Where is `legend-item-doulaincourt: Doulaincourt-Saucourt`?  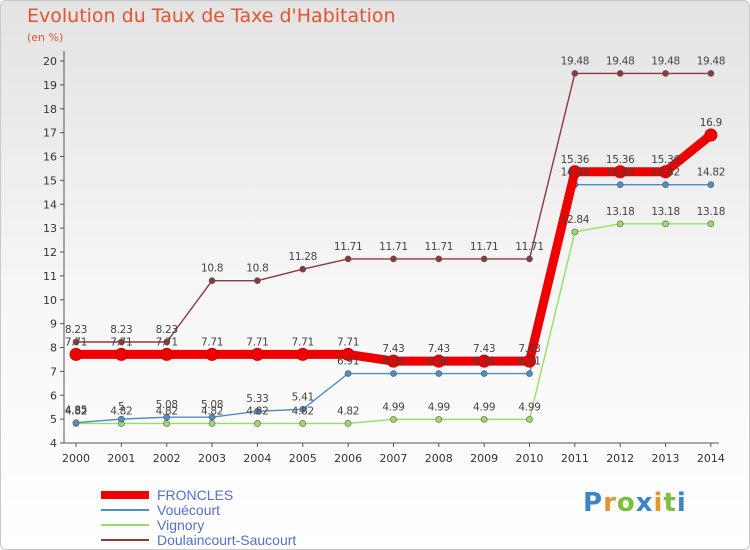 legend-item-doulaincourt: Doulaincourt-Saucourt is located at coordinates (198, 540).